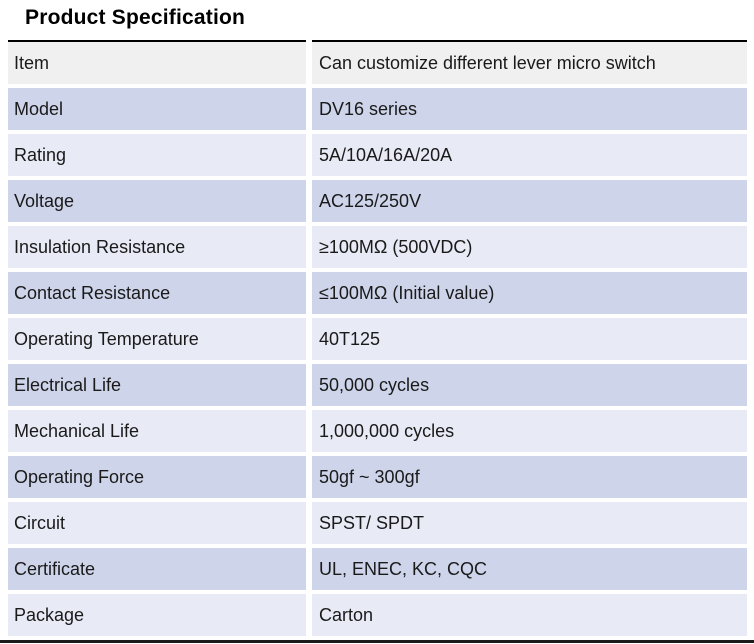  Describe the element at coordinates (157, 339) in the screenshot. I see `spec-row-label: Operating Temperature` at that location.